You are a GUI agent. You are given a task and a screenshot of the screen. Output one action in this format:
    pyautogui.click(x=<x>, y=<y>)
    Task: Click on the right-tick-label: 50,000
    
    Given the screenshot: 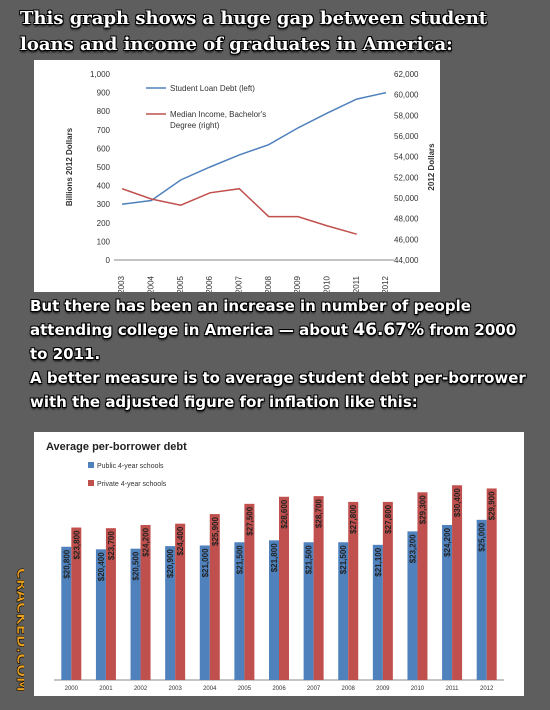 What is the action you would take?
    pyautogui.click(x=406, y=198)
    